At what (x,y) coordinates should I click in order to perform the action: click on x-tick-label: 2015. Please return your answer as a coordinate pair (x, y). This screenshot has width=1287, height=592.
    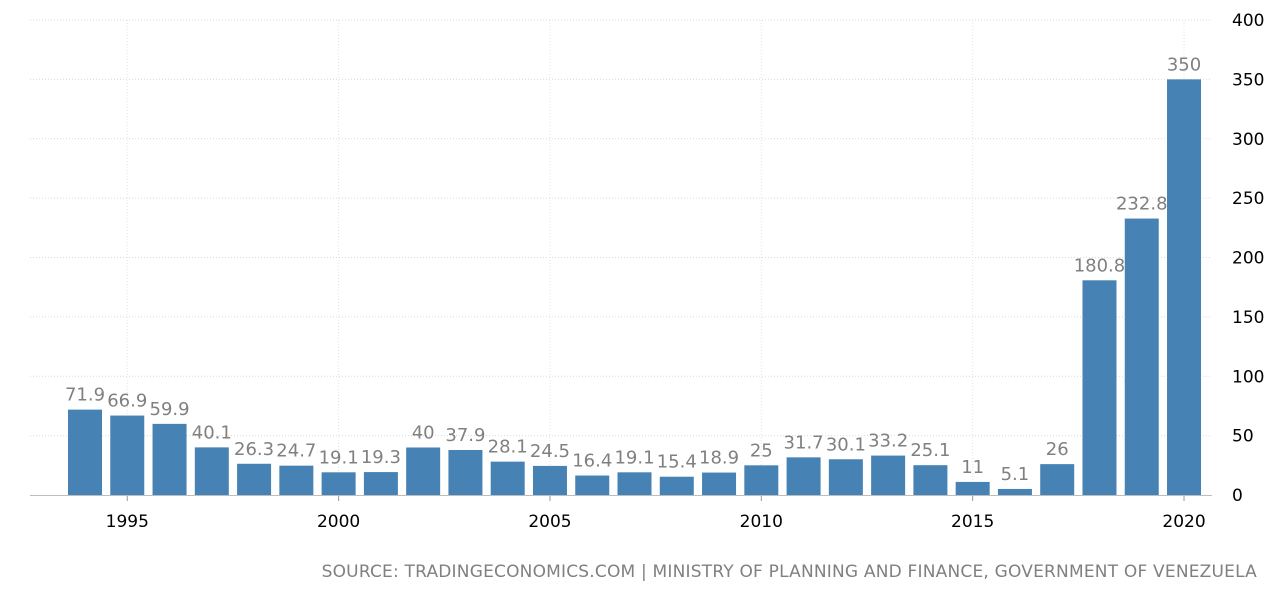
    Looking at the image, I should click on (972, 522).